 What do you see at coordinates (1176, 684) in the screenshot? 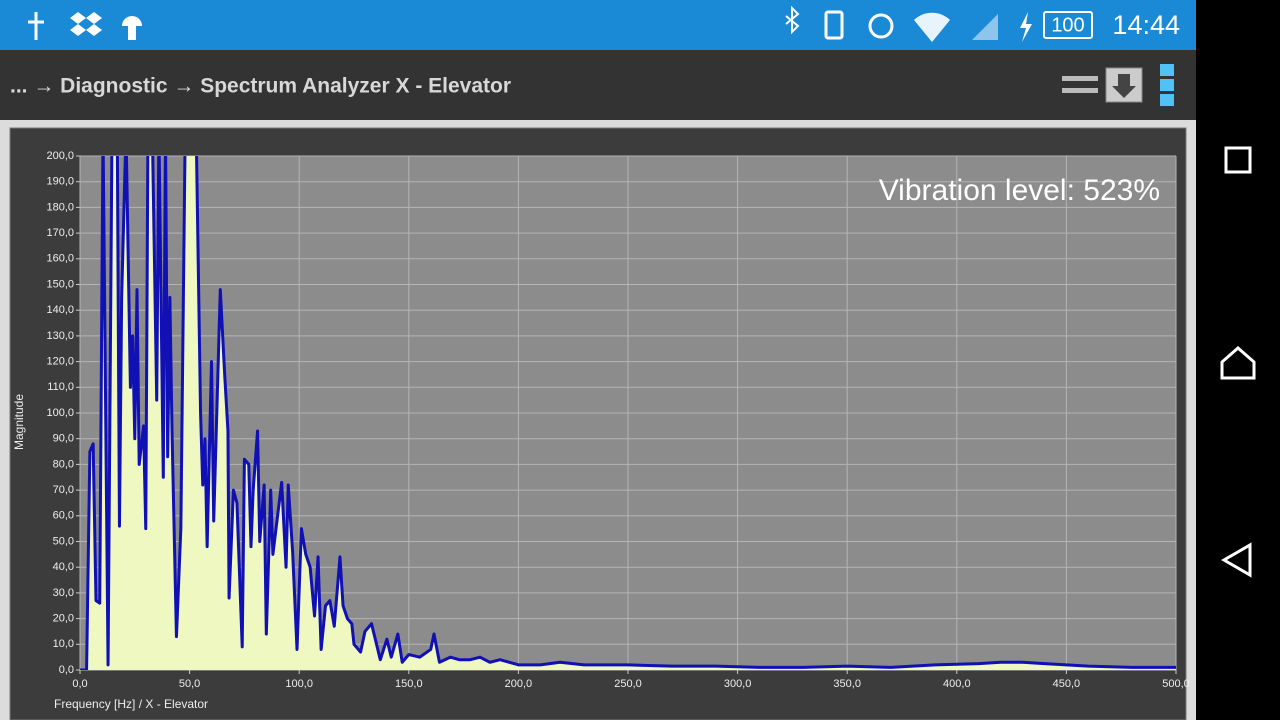
I see `x-tick-label: 500,0` at bounding box center [1176, 684].